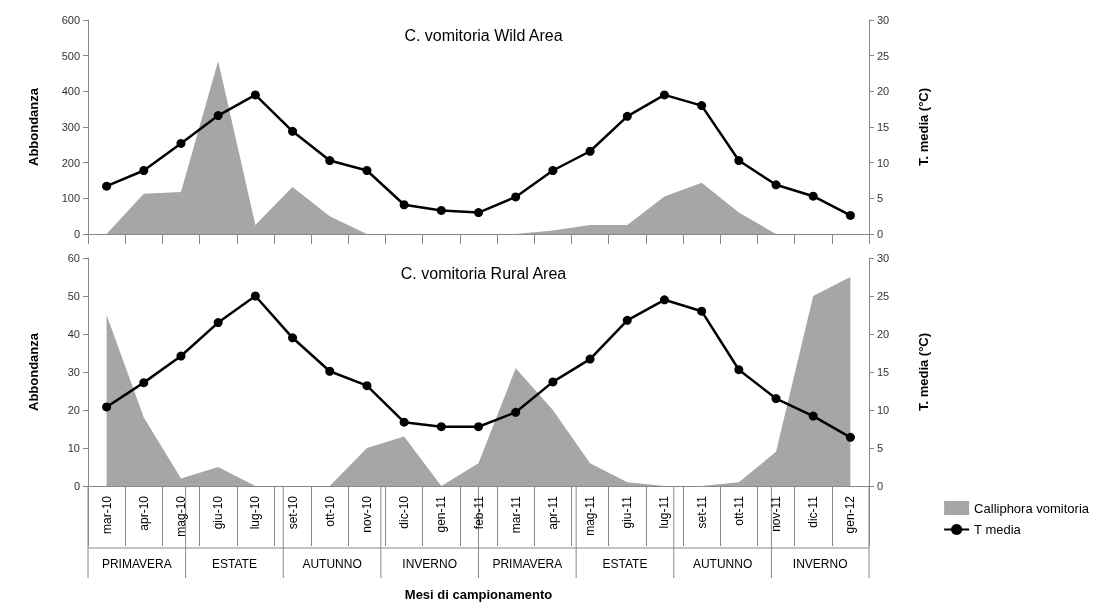  I want to click on x-tick-label: apr-10, so click(143, 513).